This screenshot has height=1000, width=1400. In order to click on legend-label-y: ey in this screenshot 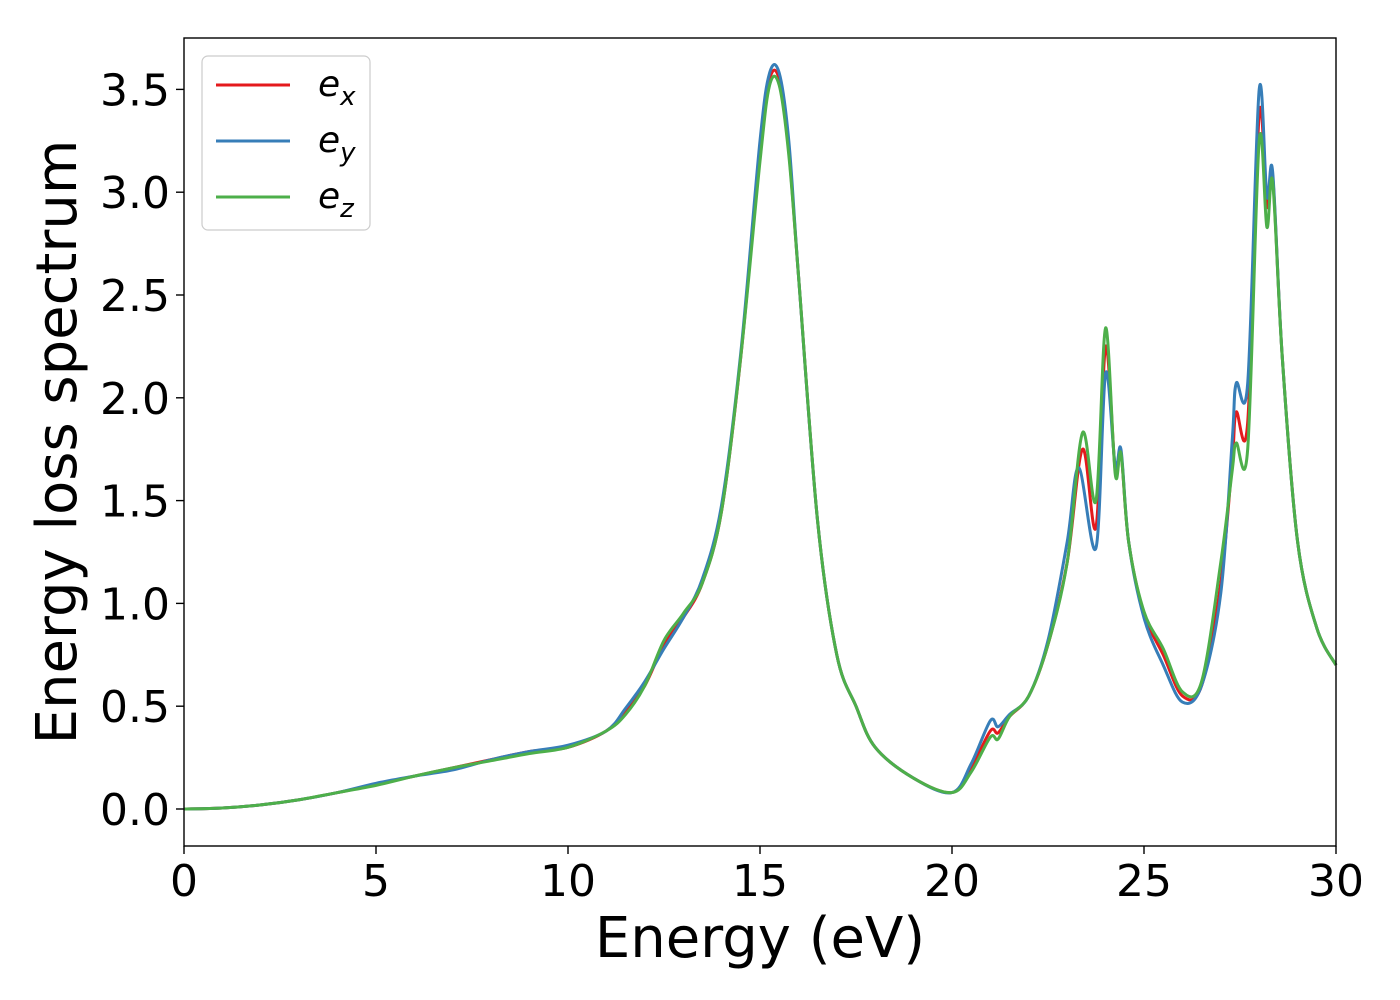, I will do `click(337, 144)`.